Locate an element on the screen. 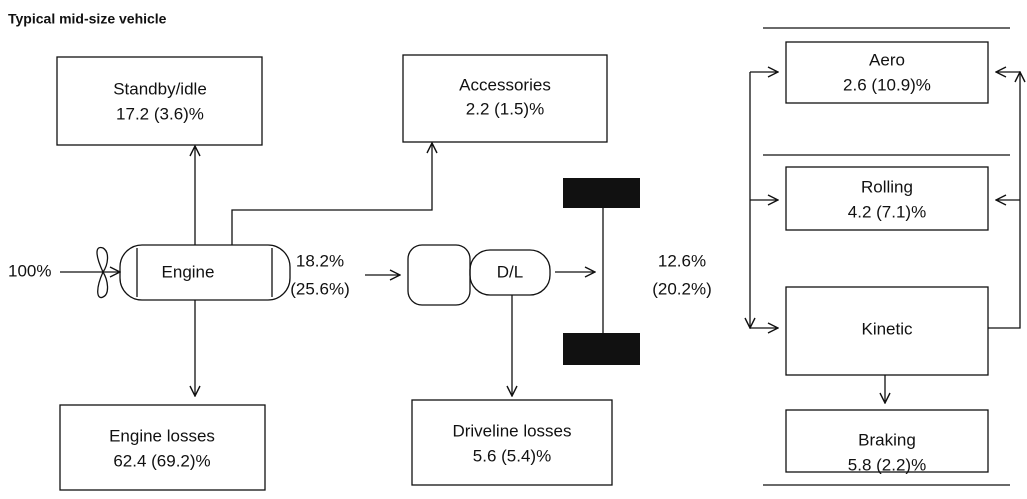  node-label: Braking is located at coordinates (887, 439).